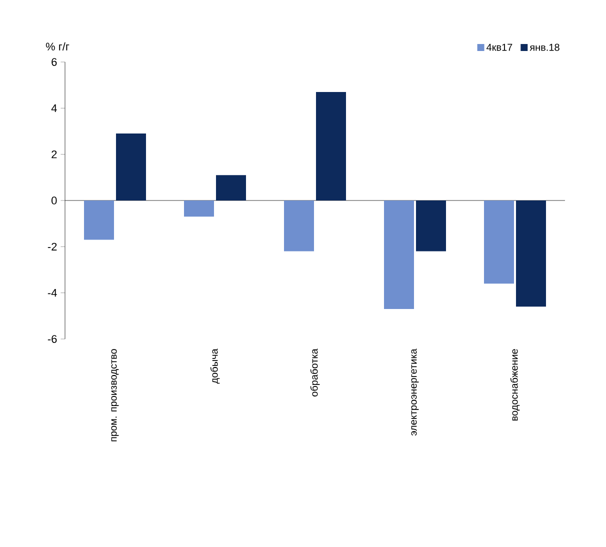 This screenshot has width=606, height=547. What do you see at coordinates (58, 46) in the screenshot?
I see `y-axis-title: % г/г` at bounding box center [58, 46].